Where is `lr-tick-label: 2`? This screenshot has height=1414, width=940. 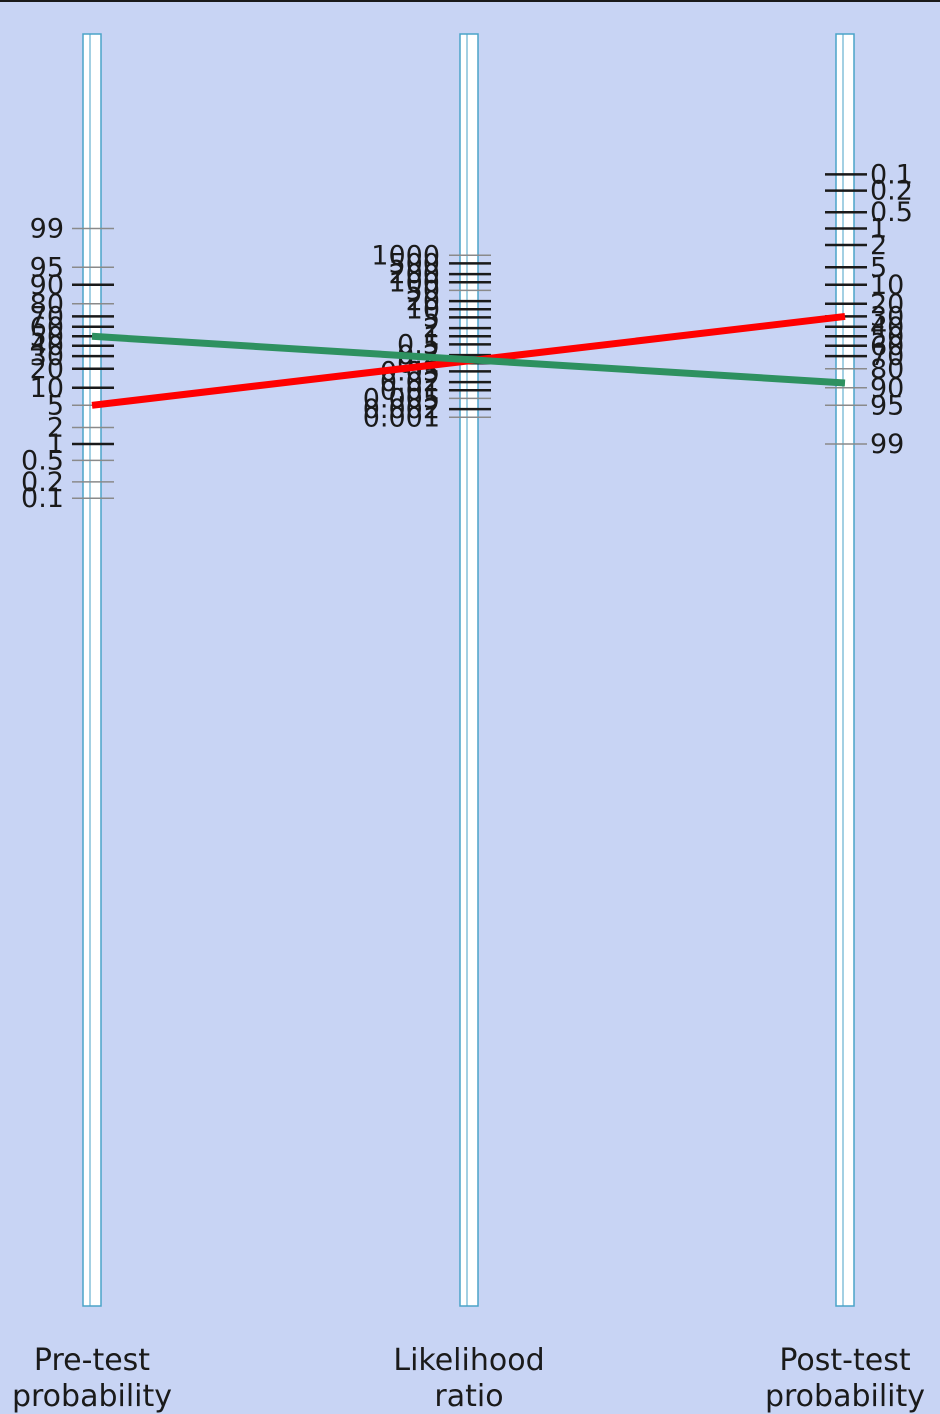
lr-tick-label: 2 is located at coordinates (431, 328).